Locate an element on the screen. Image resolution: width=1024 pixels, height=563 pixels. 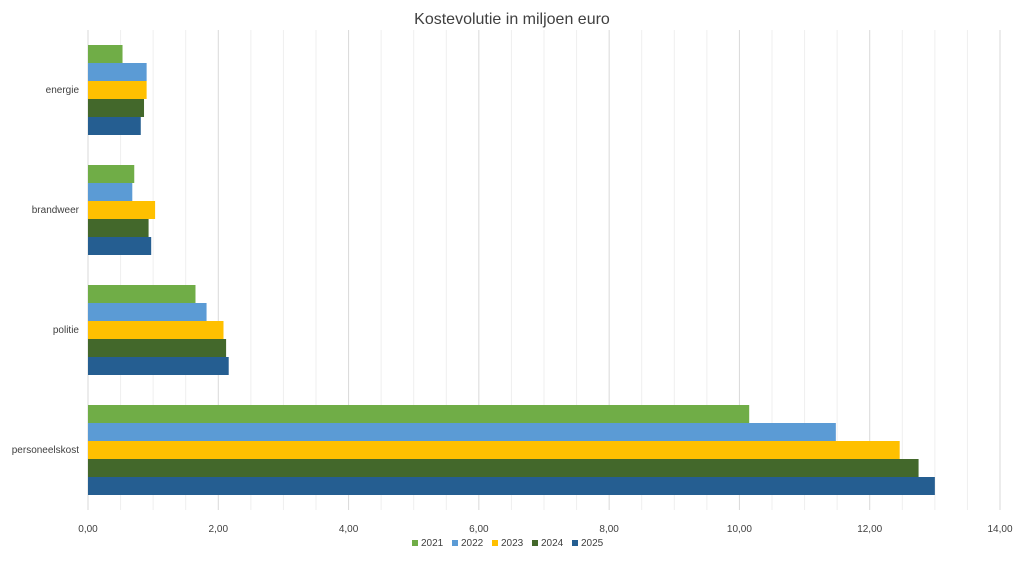
bar-politie-2021 is located at coordinates (142, 294).